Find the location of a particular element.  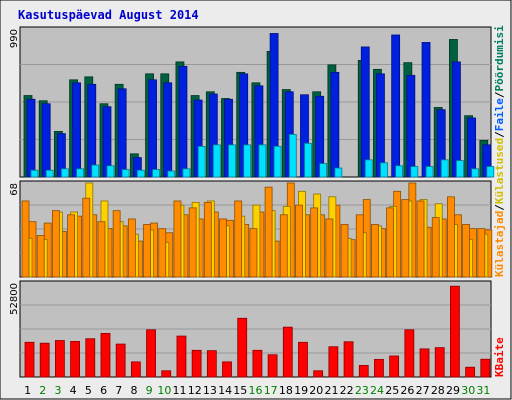

x-tick-label: 11 is located at coordinates (180, 390).